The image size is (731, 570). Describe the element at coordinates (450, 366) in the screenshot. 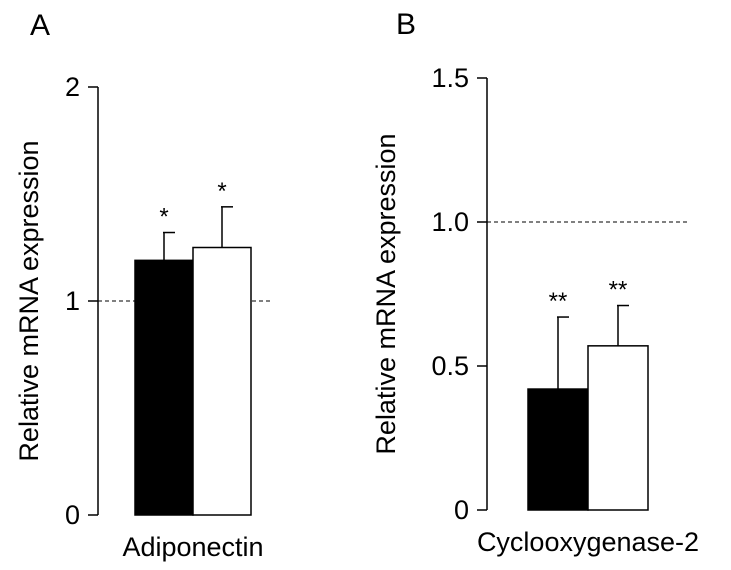

I see `panel-b-ytick-label: 0.5` at that location.